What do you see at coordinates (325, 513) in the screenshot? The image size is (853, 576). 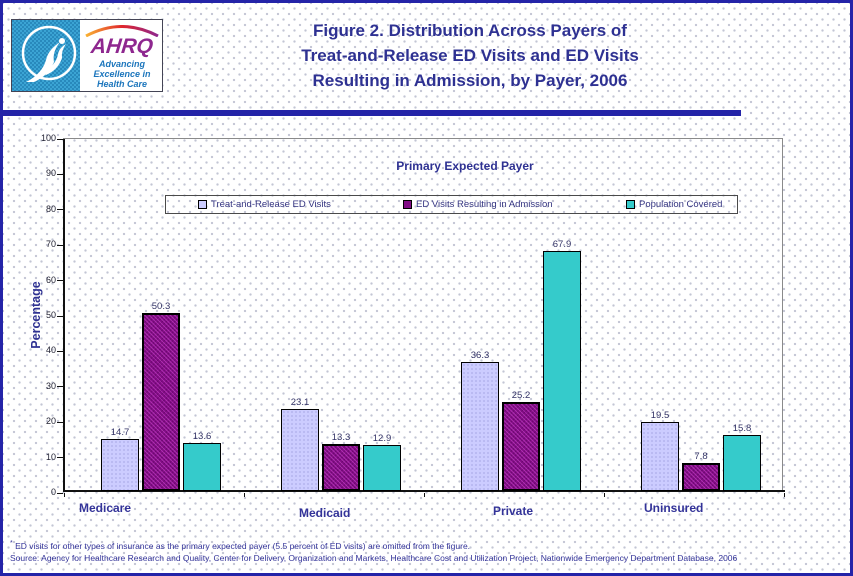 I see `category-label-medicaid: Medicaid` at bounding box center [325, 513].